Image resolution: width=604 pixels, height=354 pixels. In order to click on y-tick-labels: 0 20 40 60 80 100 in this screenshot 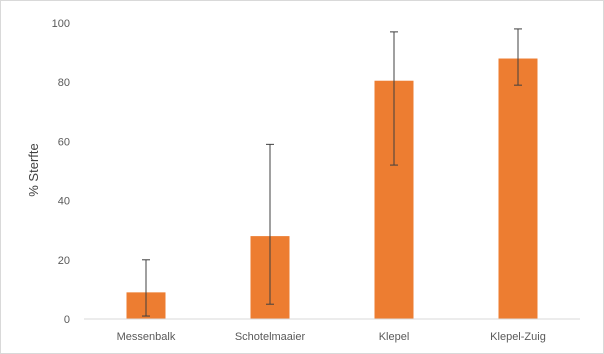, I will do `click(61, 172)`.